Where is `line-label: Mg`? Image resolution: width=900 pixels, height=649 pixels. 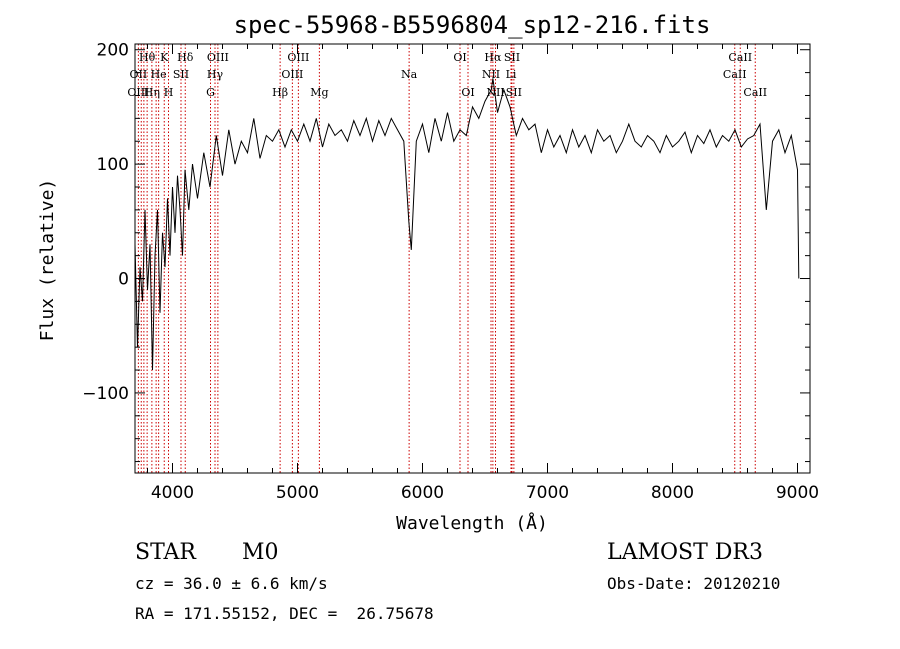
line-label: Mg is located at coordinates (319, 92).